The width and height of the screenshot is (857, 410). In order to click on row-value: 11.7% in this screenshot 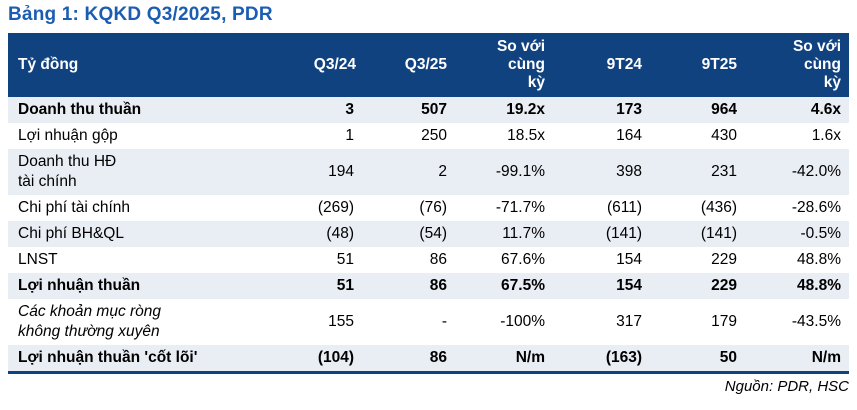, I will do `click(504, 234)`.